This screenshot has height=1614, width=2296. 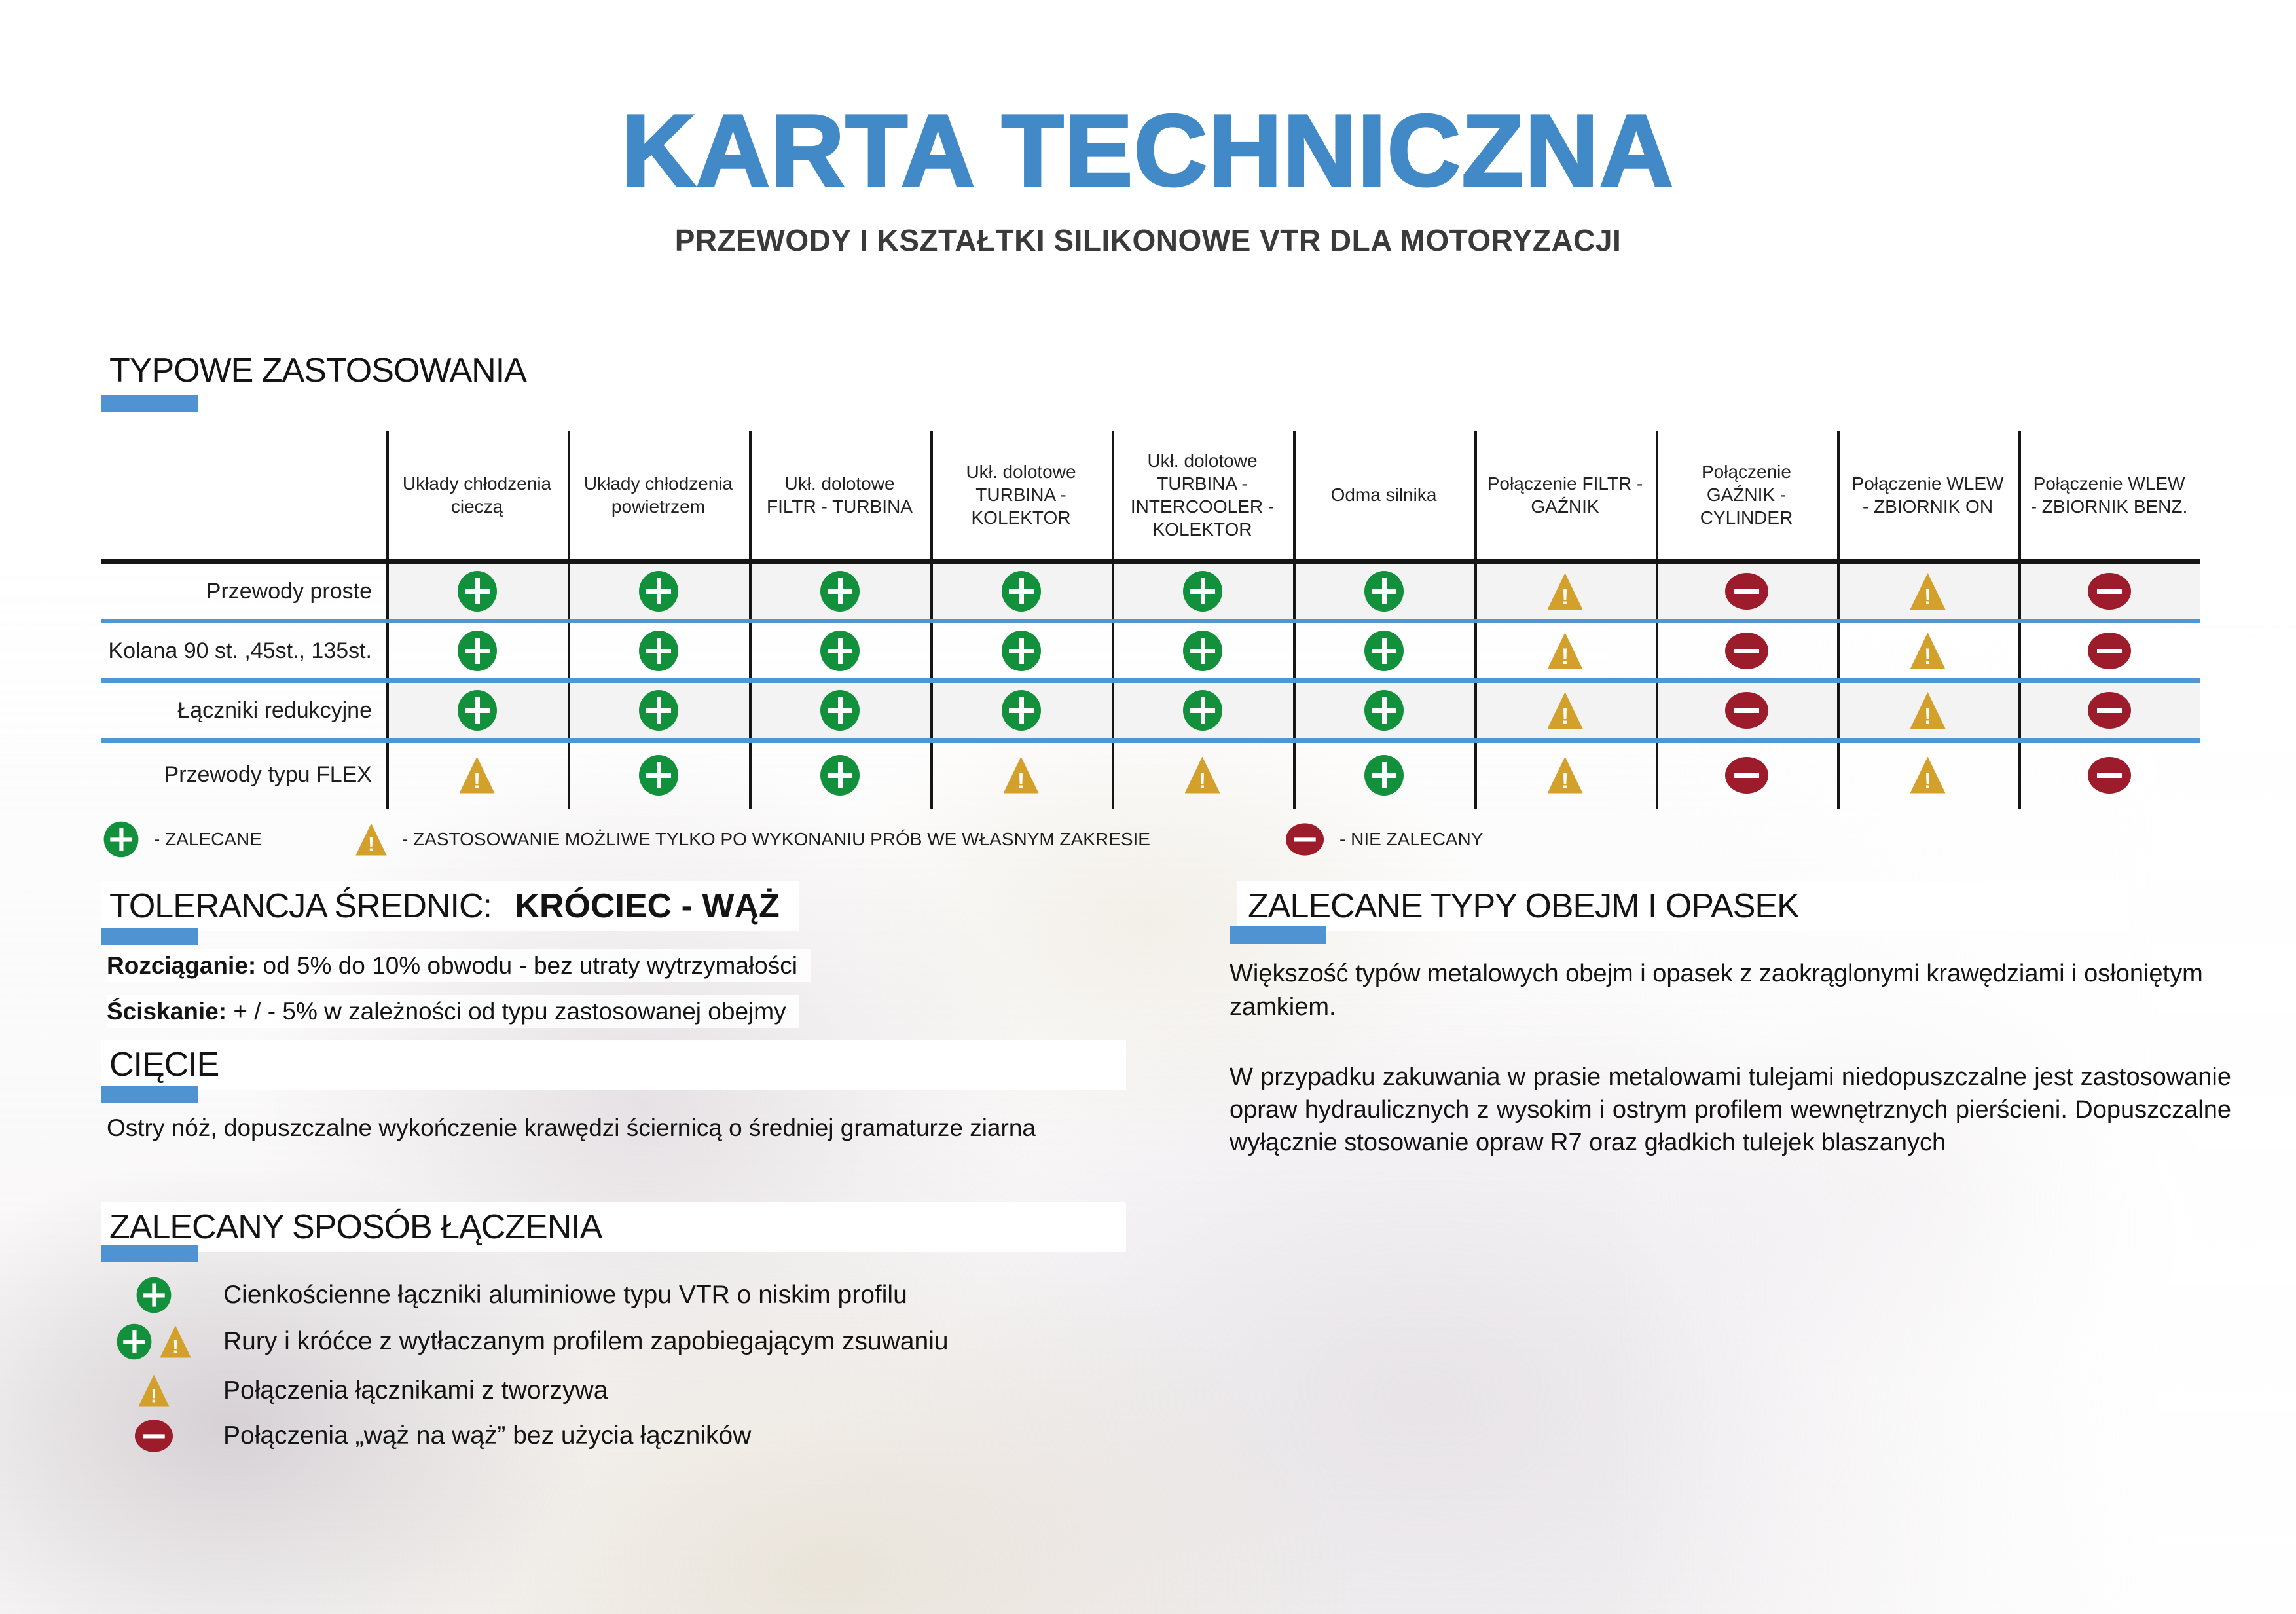 What do you see at coordinates (1524, 906) in the screenshot?
I see `section-title-clamps: ZALECANE TYPY OBEJM I OPASEK` at bounding box center [1524, 906].